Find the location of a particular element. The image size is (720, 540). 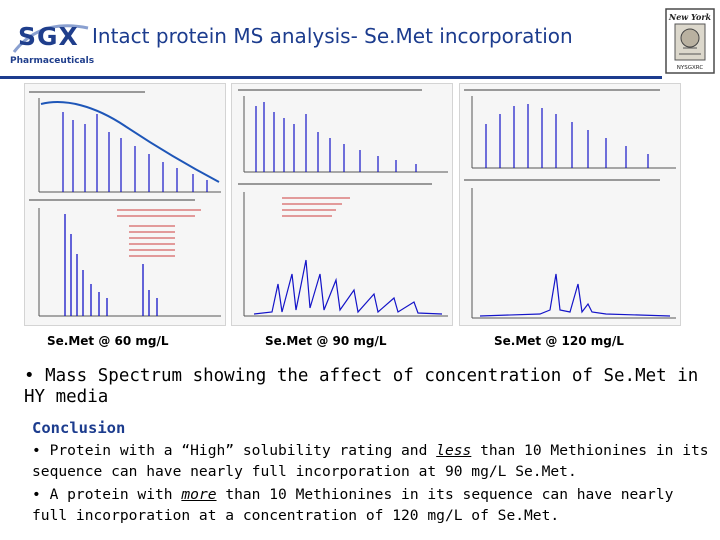

logo-subtitle: Pharmaceuticals is located at coordinates (52, 61).